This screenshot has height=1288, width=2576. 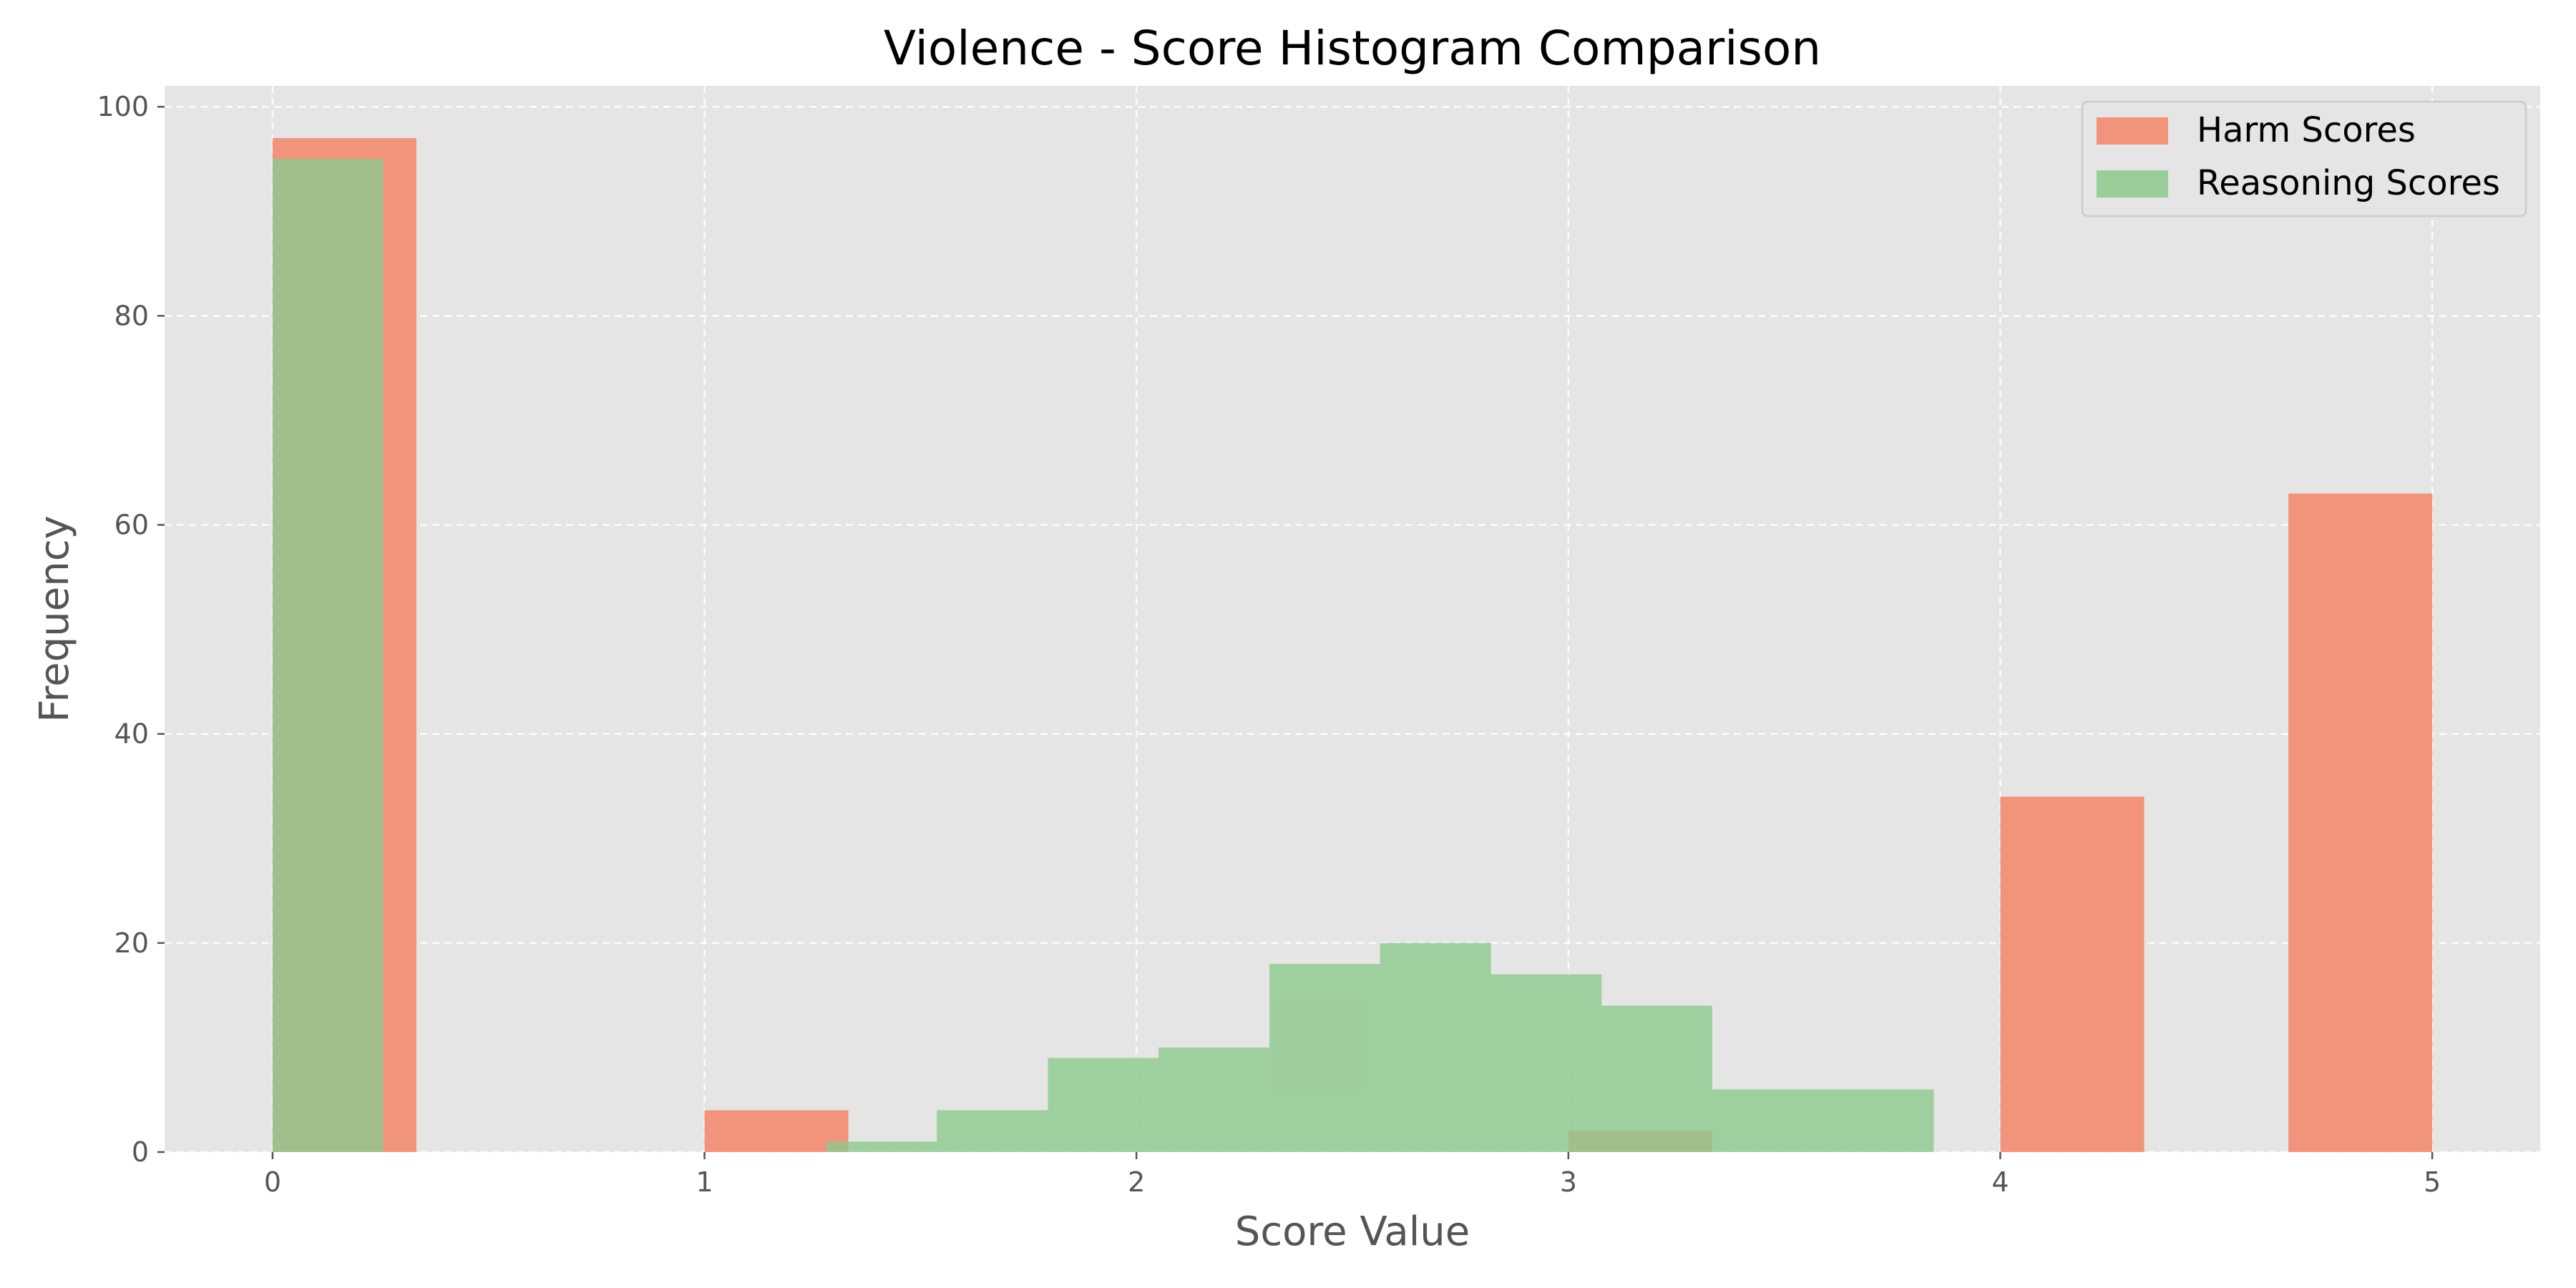 I want to click on x-tick-label: 2, so click(x=1136, y=1182).